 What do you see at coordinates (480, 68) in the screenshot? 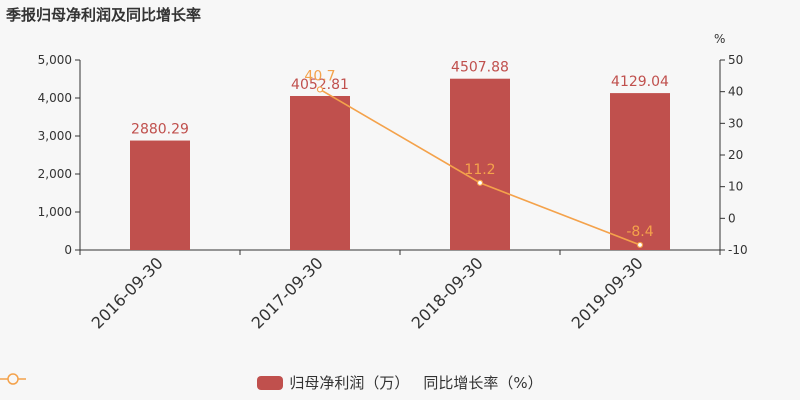
I see `bar-value-label: 4507.88` at bounding box center [480, 68].